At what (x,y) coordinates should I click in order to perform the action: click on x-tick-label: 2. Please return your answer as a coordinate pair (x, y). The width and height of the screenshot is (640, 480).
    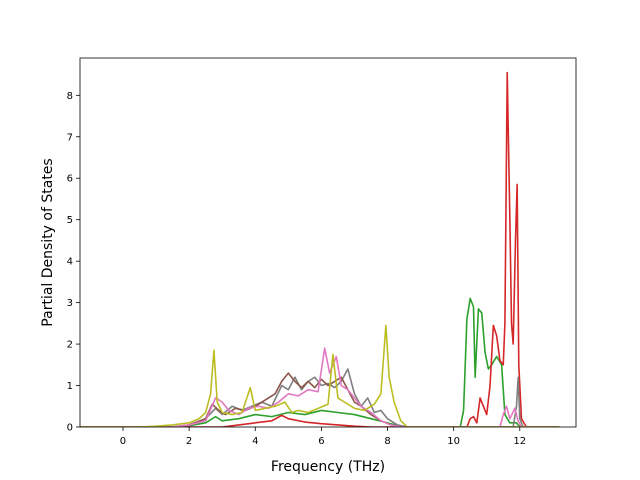
    Looking at the image, I should click on (189, 441).